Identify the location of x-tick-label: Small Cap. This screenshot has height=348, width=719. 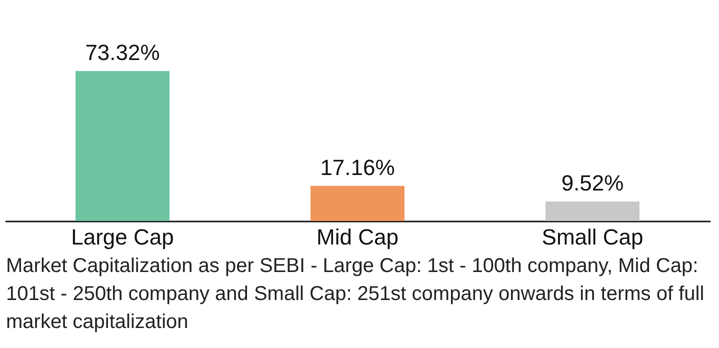
(593, 237).